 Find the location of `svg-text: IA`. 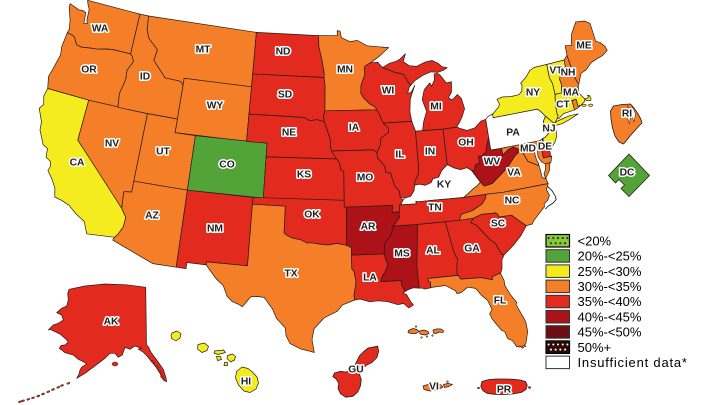

svg-text: IA is located at coordinates (354, 128).